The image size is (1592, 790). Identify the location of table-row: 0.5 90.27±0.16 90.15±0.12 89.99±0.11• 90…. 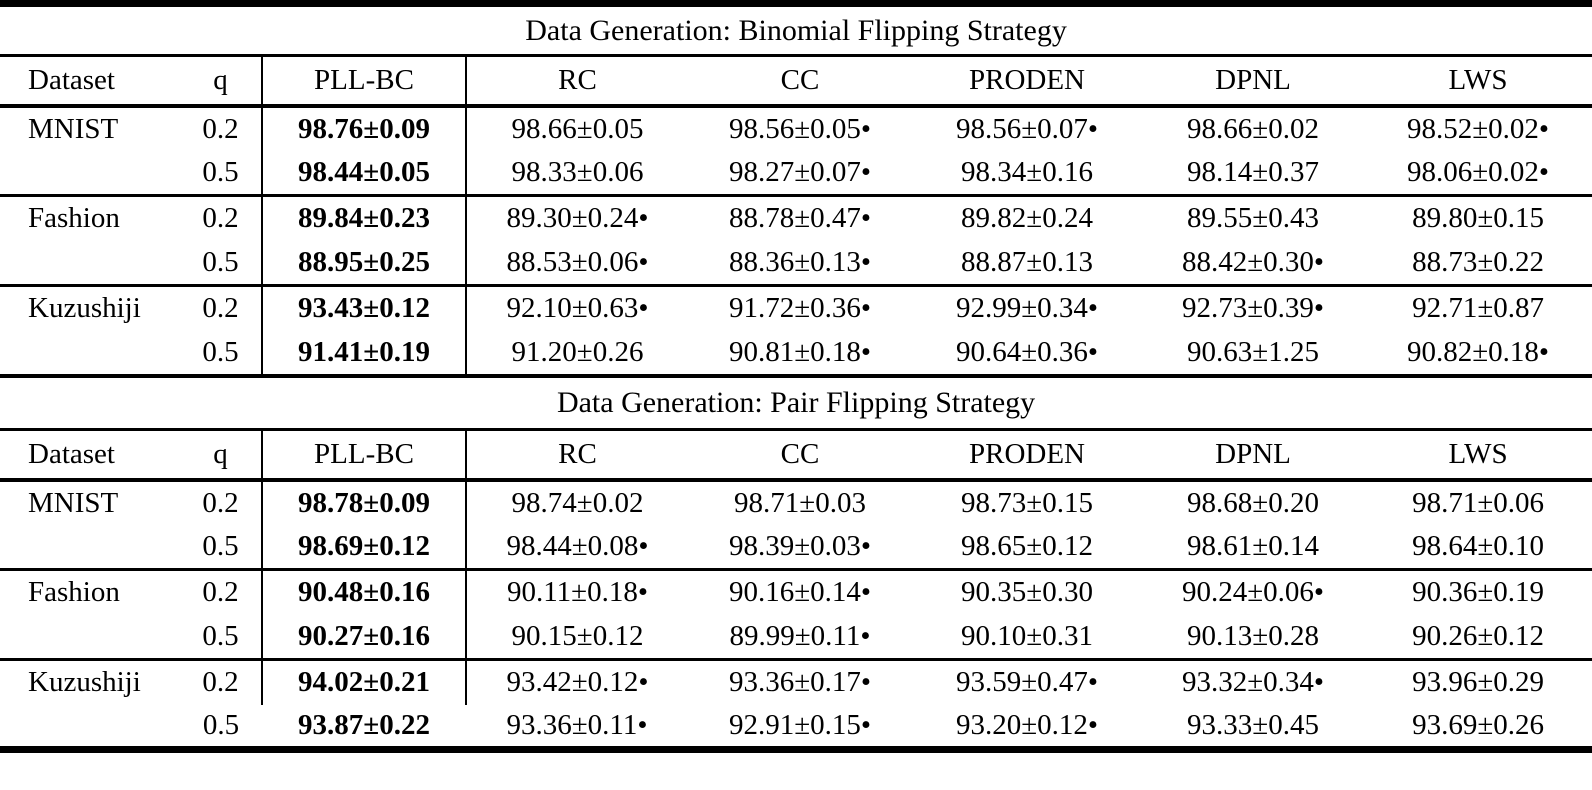
(796, 637).